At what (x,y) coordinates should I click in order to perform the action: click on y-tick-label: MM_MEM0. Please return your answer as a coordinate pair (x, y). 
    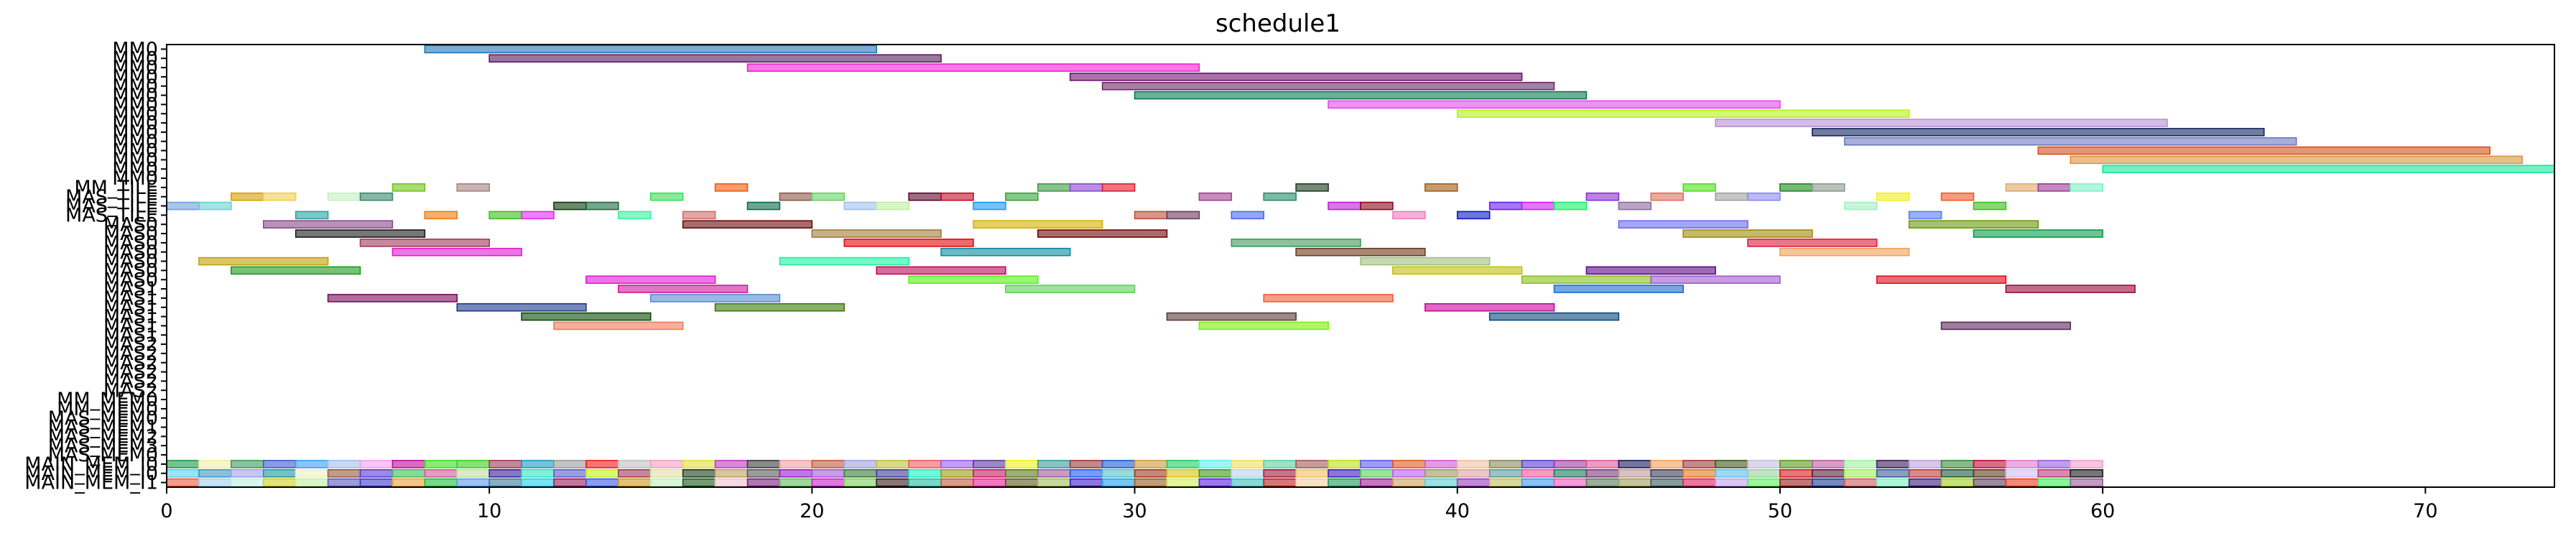
    Looking at the image, I should click on (107, 409).